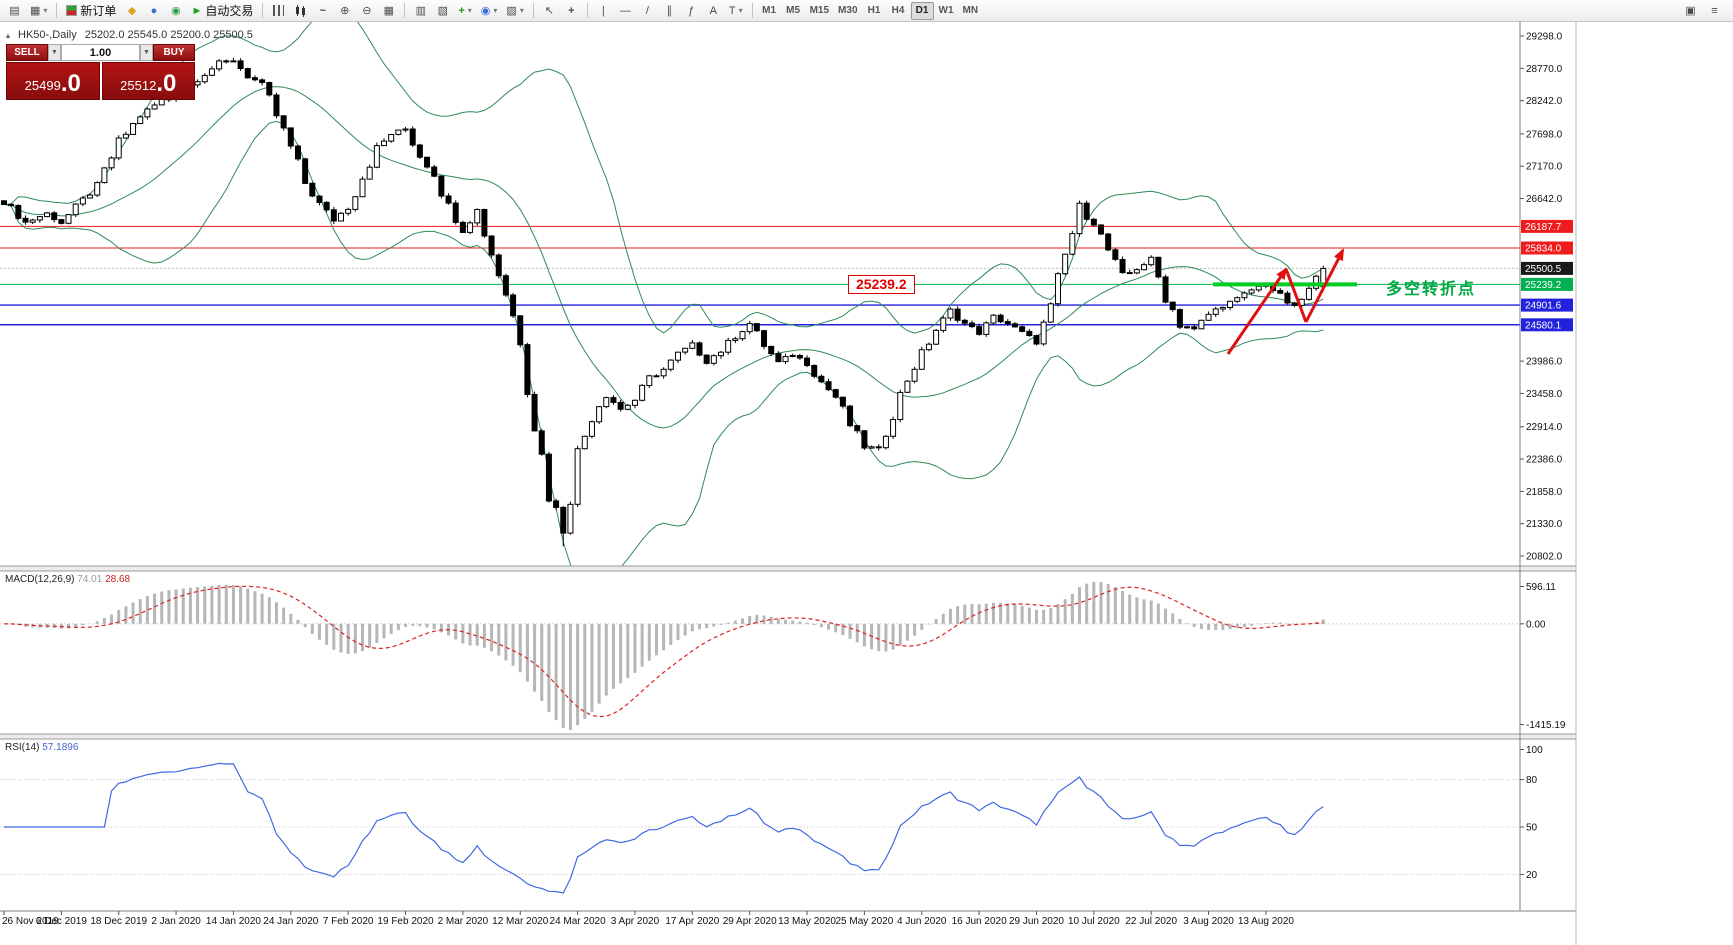  I want to click on timeframe-m5-button: M5, so click(793, 10).